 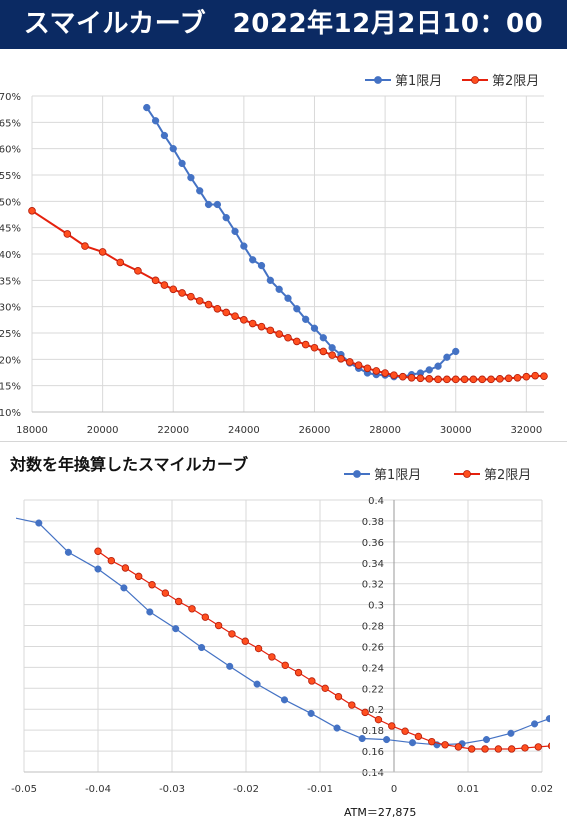 What do you see at coordinates (32, 430) in the screenshot?
I see `x-tick-label: 18000` at bounding box center [32, 430].